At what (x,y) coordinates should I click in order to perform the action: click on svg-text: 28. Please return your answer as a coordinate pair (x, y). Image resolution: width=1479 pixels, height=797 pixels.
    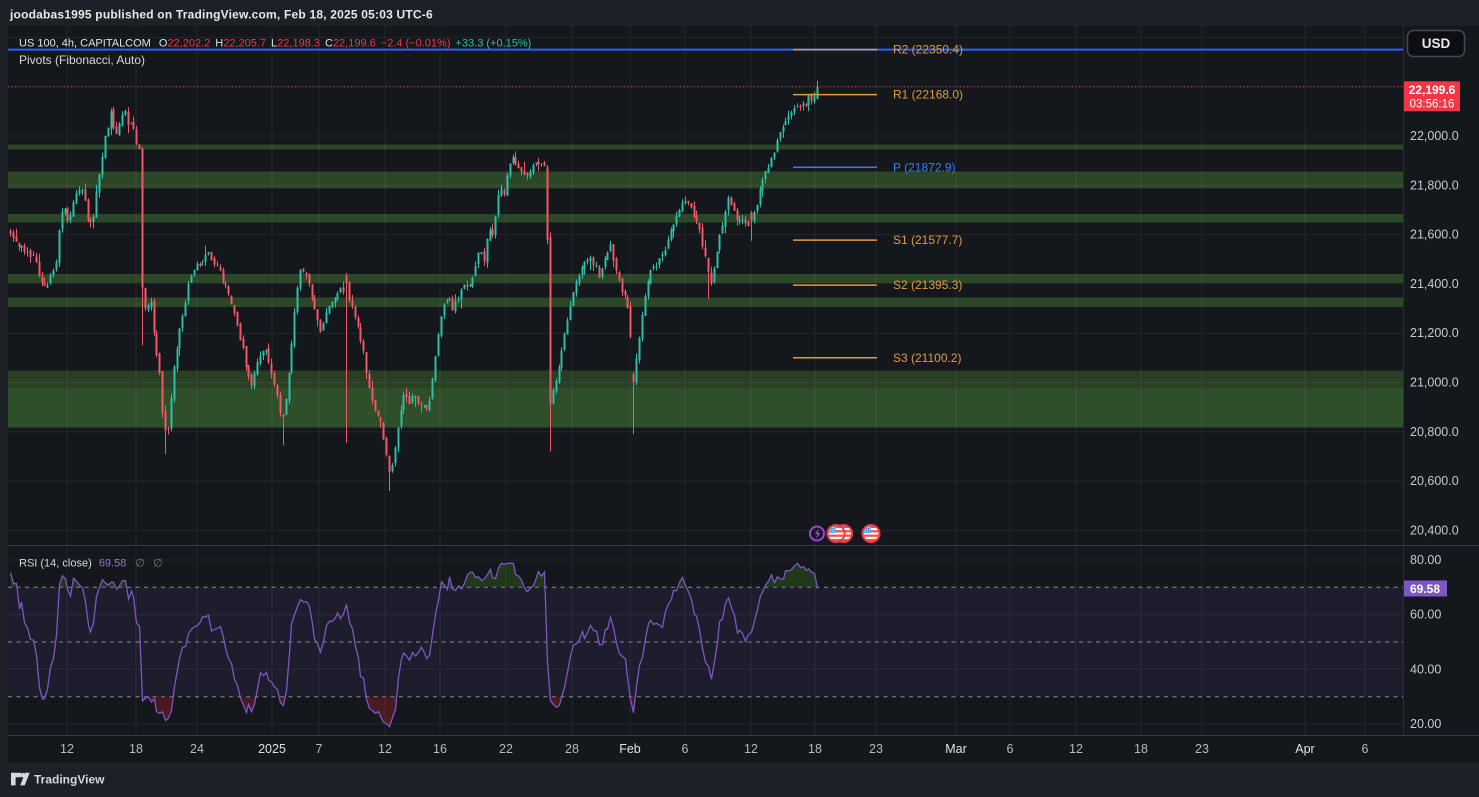
    Looking at the image, I should click on (572, 749).